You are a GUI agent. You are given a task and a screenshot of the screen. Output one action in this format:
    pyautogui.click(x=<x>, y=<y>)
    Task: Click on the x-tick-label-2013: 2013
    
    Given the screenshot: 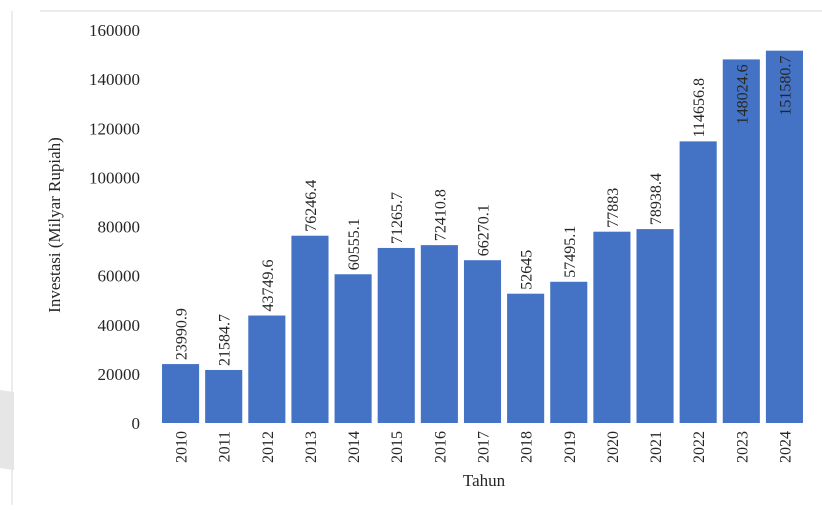 What is the action you would take?
    pyautogui.click(x=311, y=447)
    